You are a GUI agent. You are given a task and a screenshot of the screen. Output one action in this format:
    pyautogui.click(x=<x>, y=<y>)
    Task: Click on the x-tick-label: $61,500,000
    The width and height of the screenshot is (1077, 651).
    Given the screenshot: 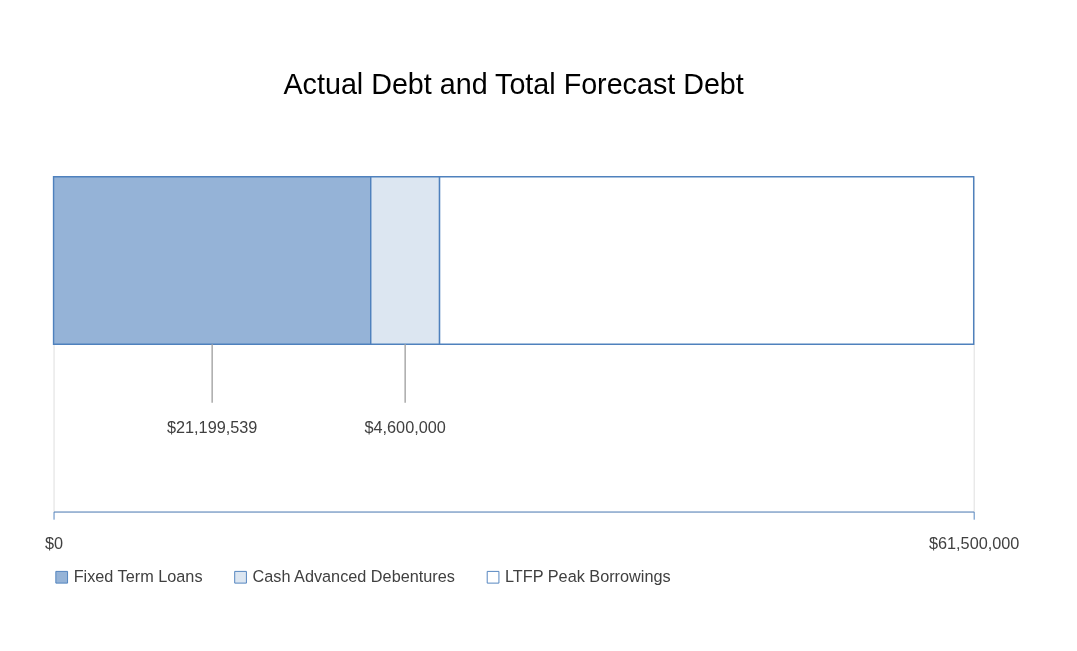 What is the action you would take?
    pyautogui.click(x=974, y=543)
    